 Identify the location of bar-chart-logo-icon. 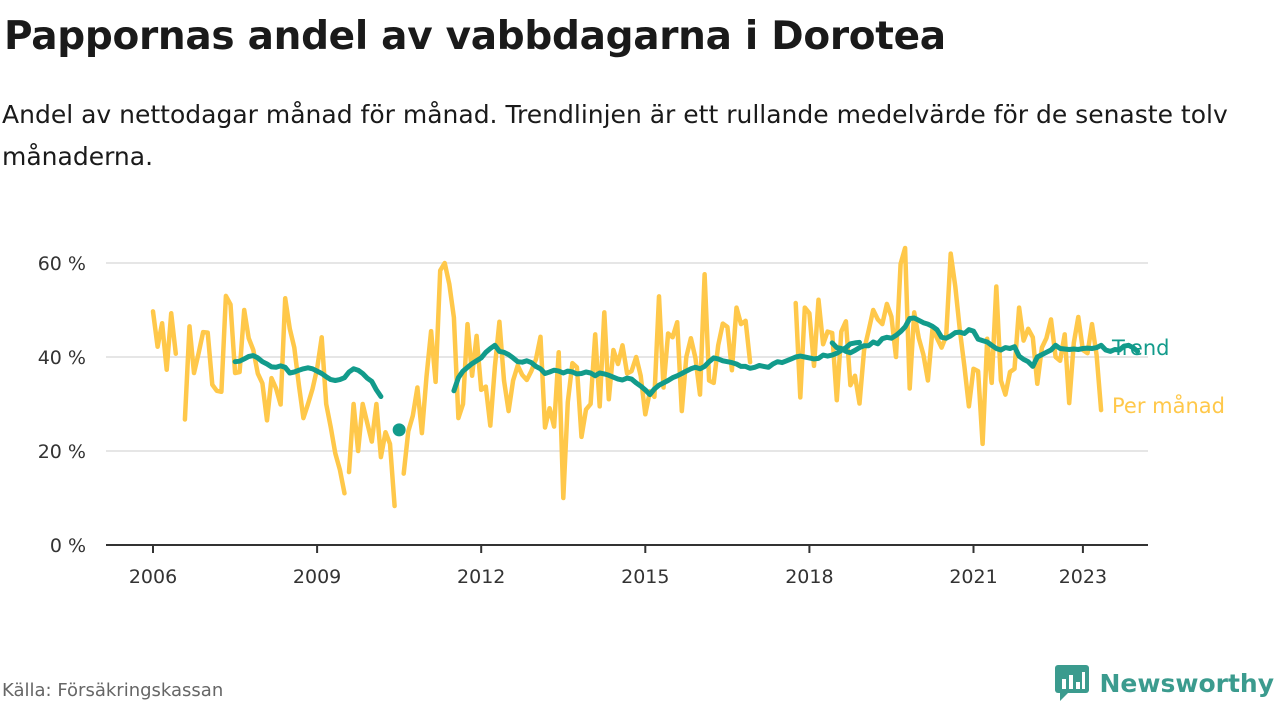
(1071, 683).